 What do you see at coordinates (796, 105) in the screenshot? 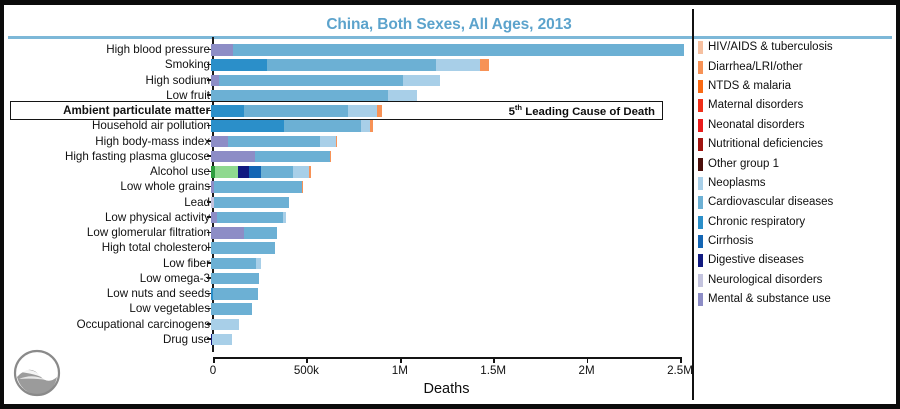
I see `legend-item: Maternal disorders` at bounding box center [796, 105].